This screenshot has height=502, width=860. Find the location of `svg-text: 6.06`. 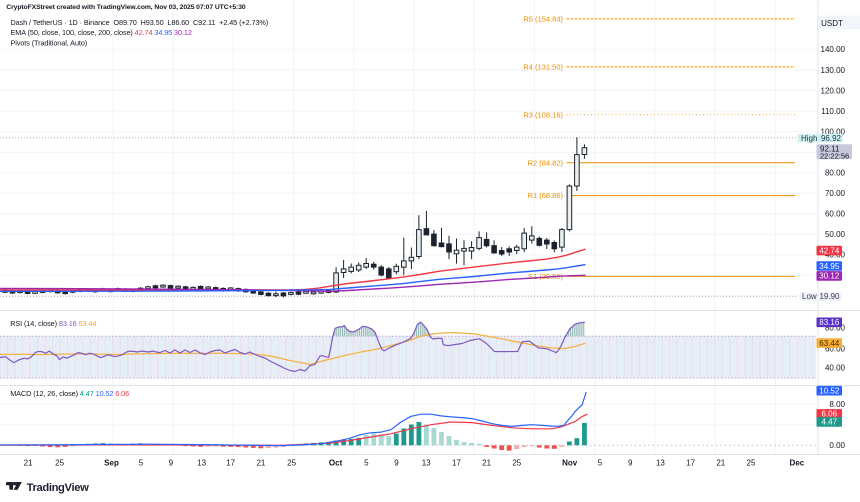

svg-text: 6.06 is located at coordinates (830, 414).